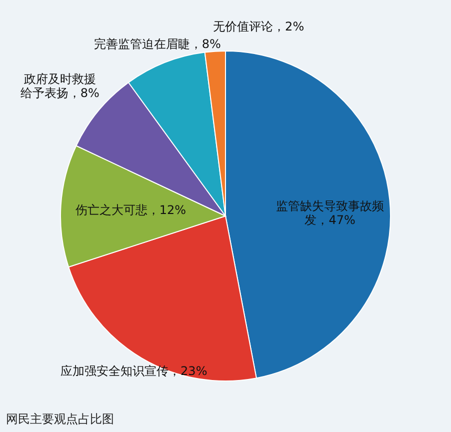 The image size is (451, 432). What do you see at coordinates (60, 419) in the screenshot?
I see `text: 网民主要观点占比图` at bounding box center [60, 419].